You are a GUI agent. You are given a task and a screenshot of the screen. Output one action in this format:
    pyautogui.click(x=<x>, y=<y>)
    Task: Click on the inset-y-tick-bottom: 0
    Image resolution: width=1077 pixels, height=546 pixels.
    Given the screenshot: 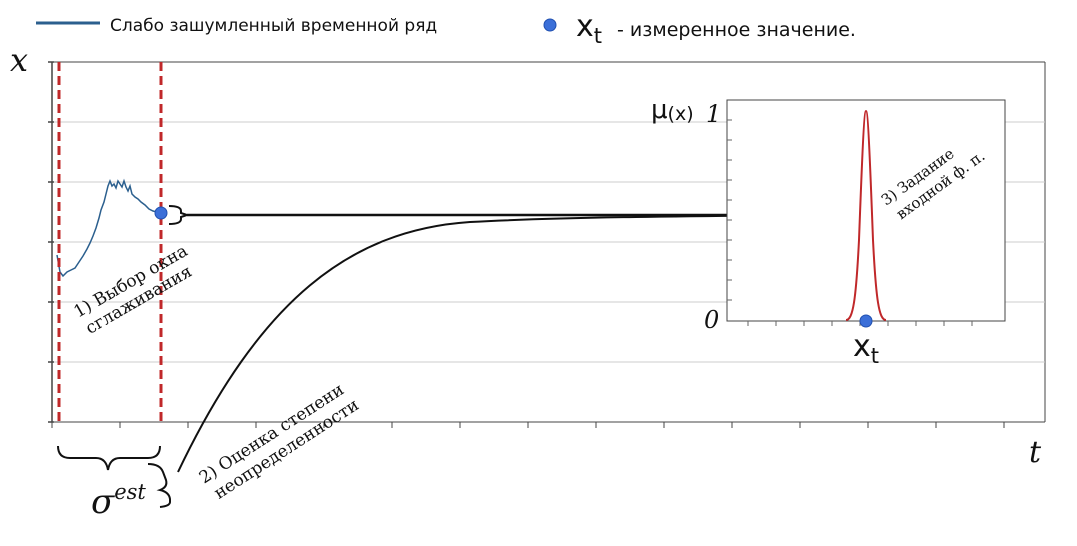 What is the action you would take?
    pyautogui.click(x=711, y=320)
    